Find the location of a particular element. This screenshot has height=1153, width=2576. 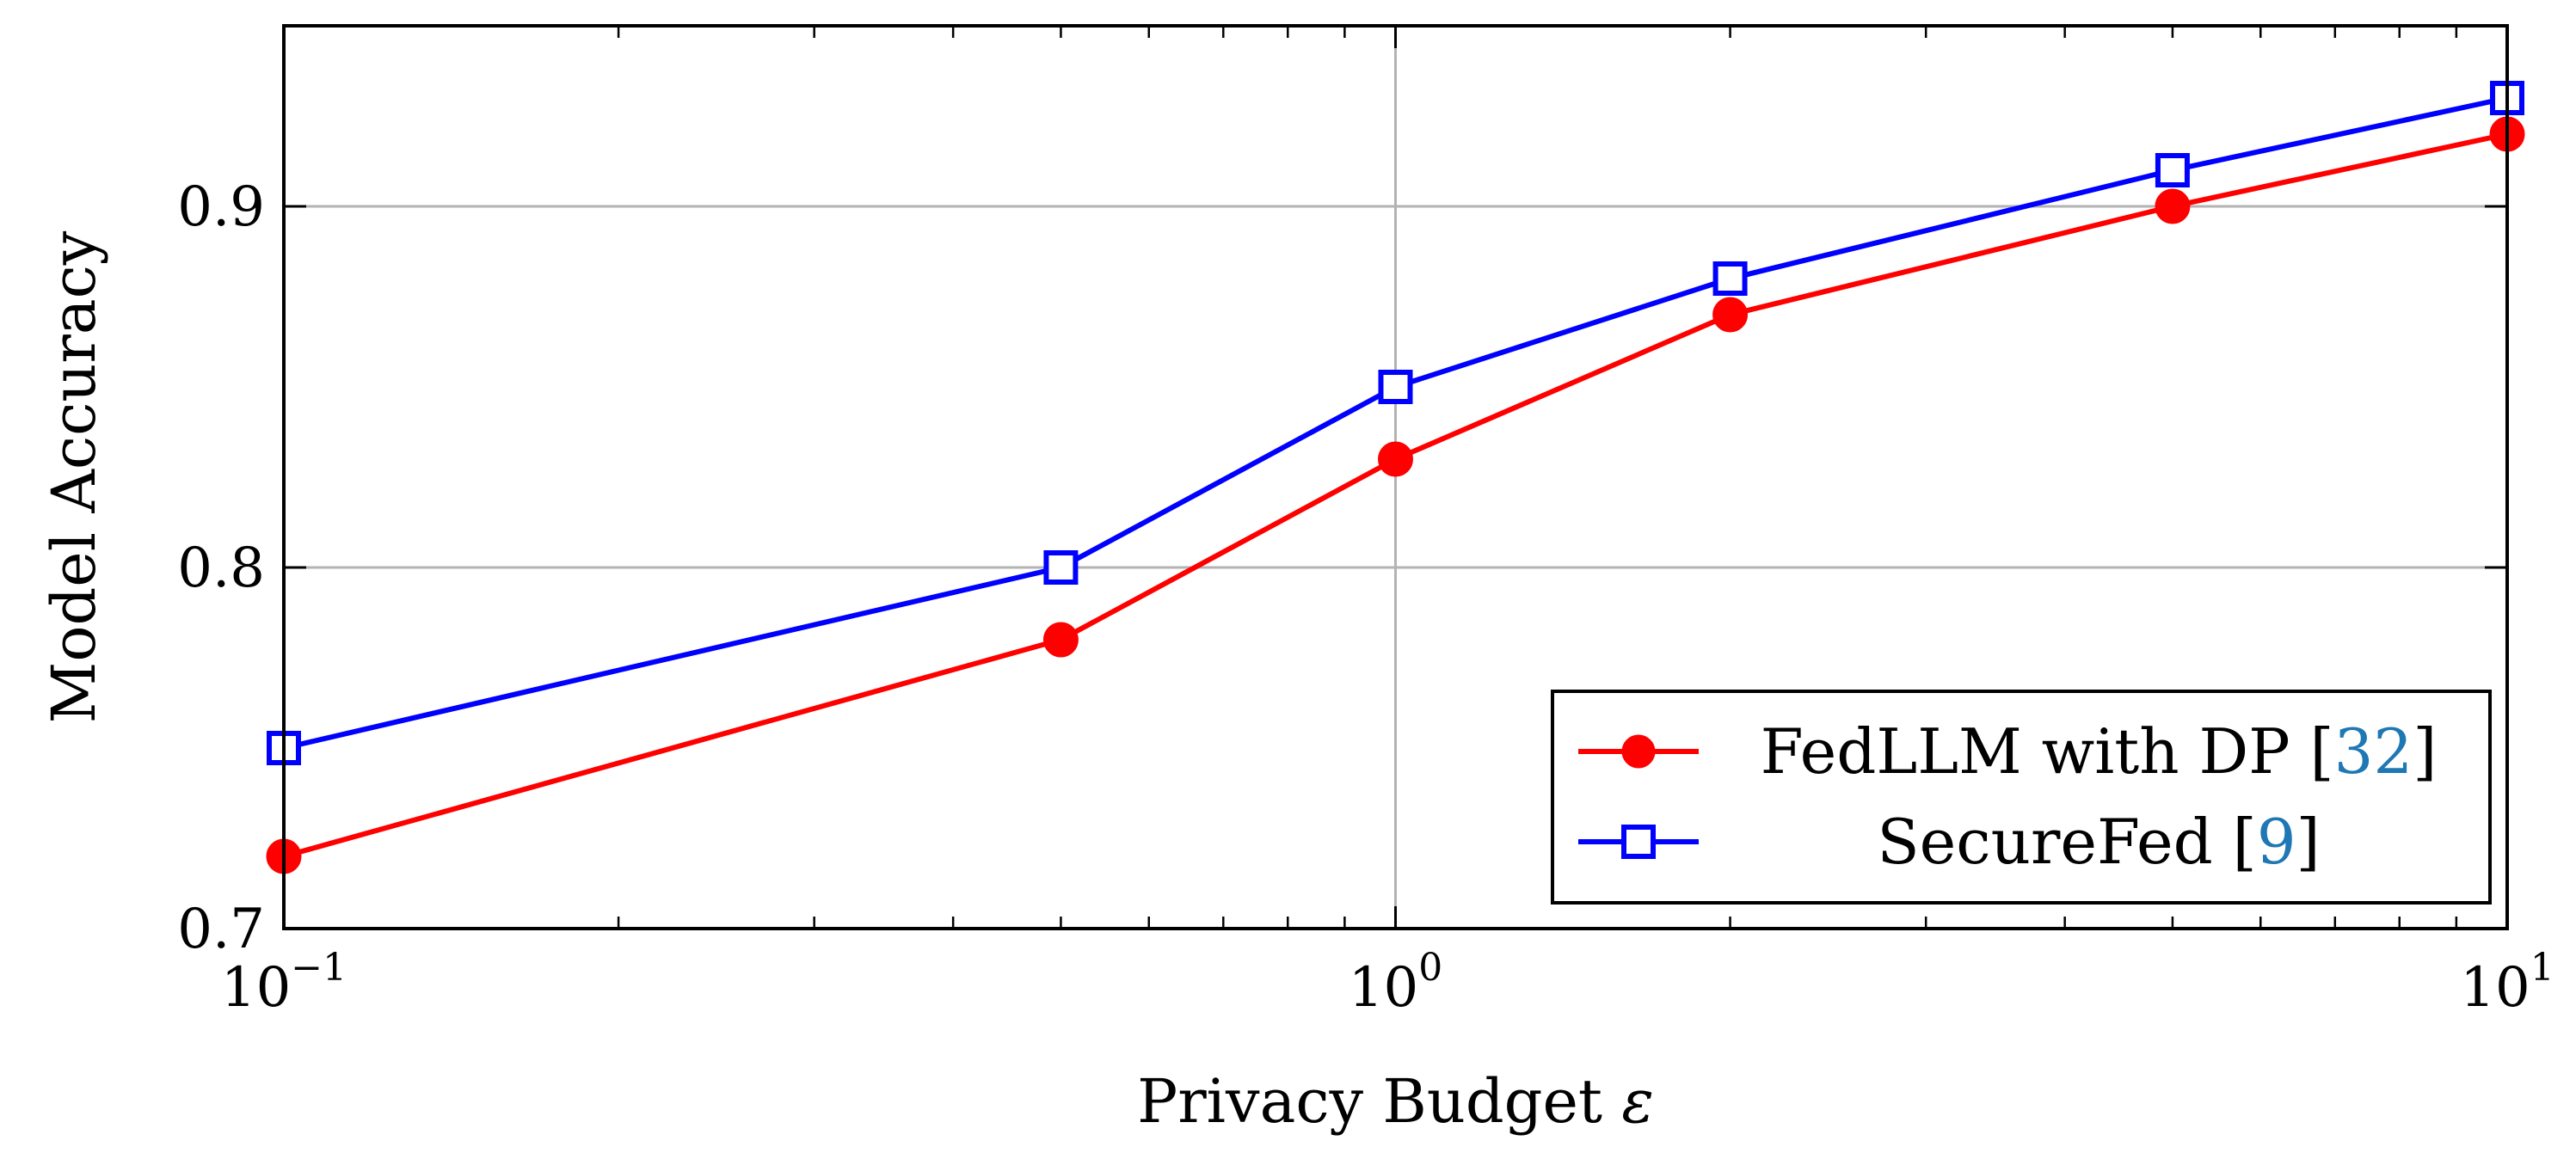

x-tick-labels: 10⁻¹ 10⁰ 10¹ is located at coordinates (1387, 983).